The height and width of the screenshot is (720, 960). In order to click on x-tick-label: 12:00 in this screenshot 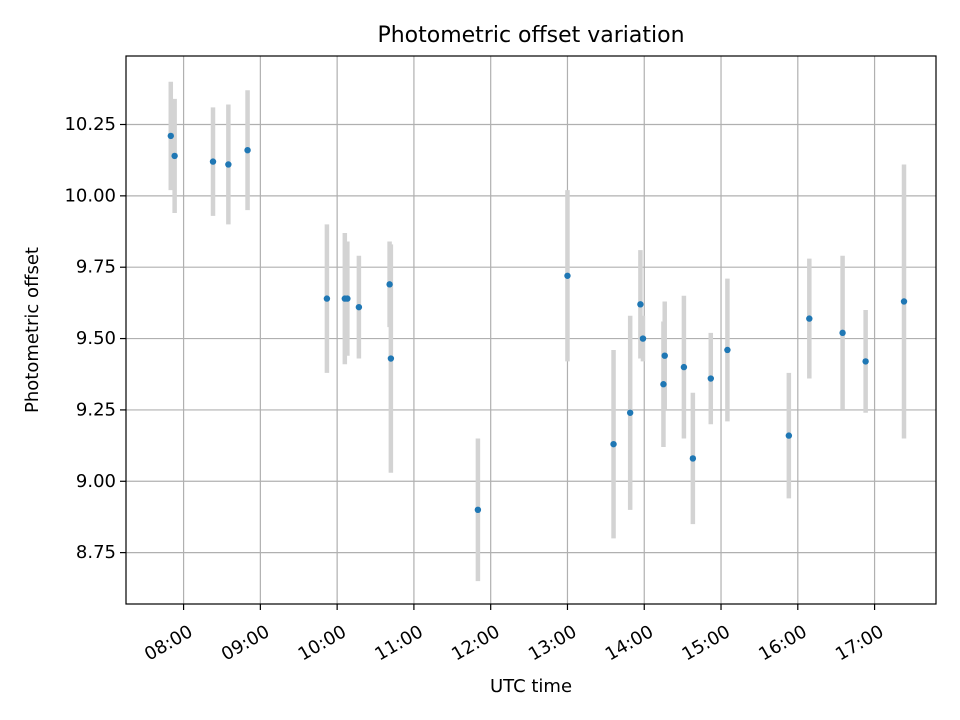, I will do `click(475, 643)`.